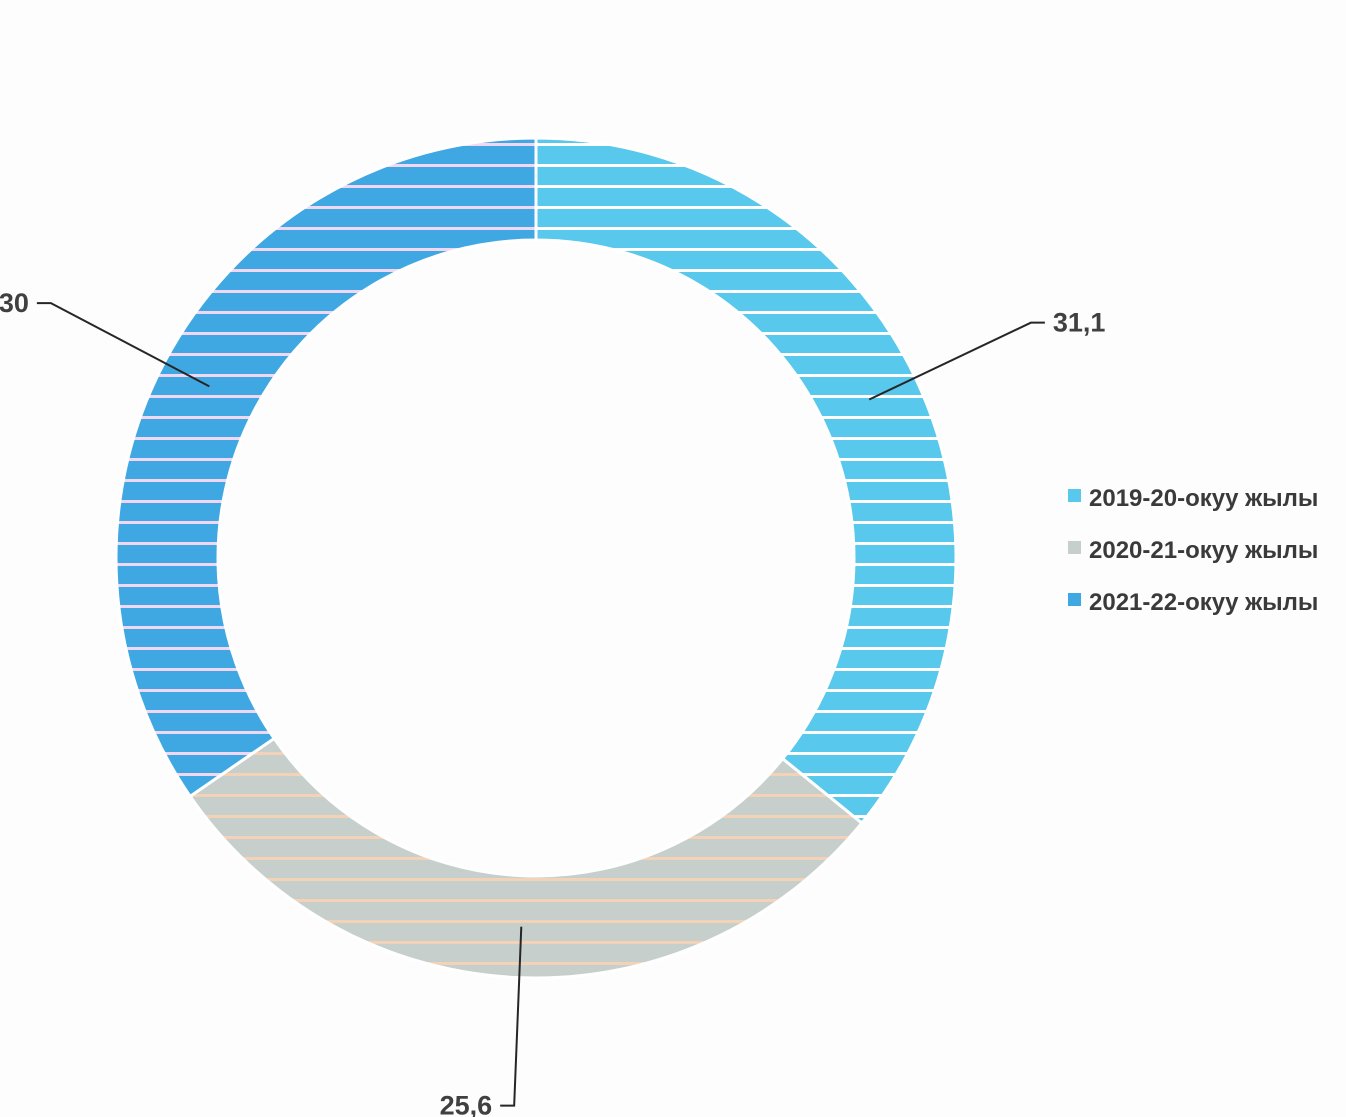 The width and height of the screenshot is (1346, 1117). What do you see at coordinates (466, 1104) in the screenshot?
I see `data-label-2: 25,6` at bounding box center [466, 1104].